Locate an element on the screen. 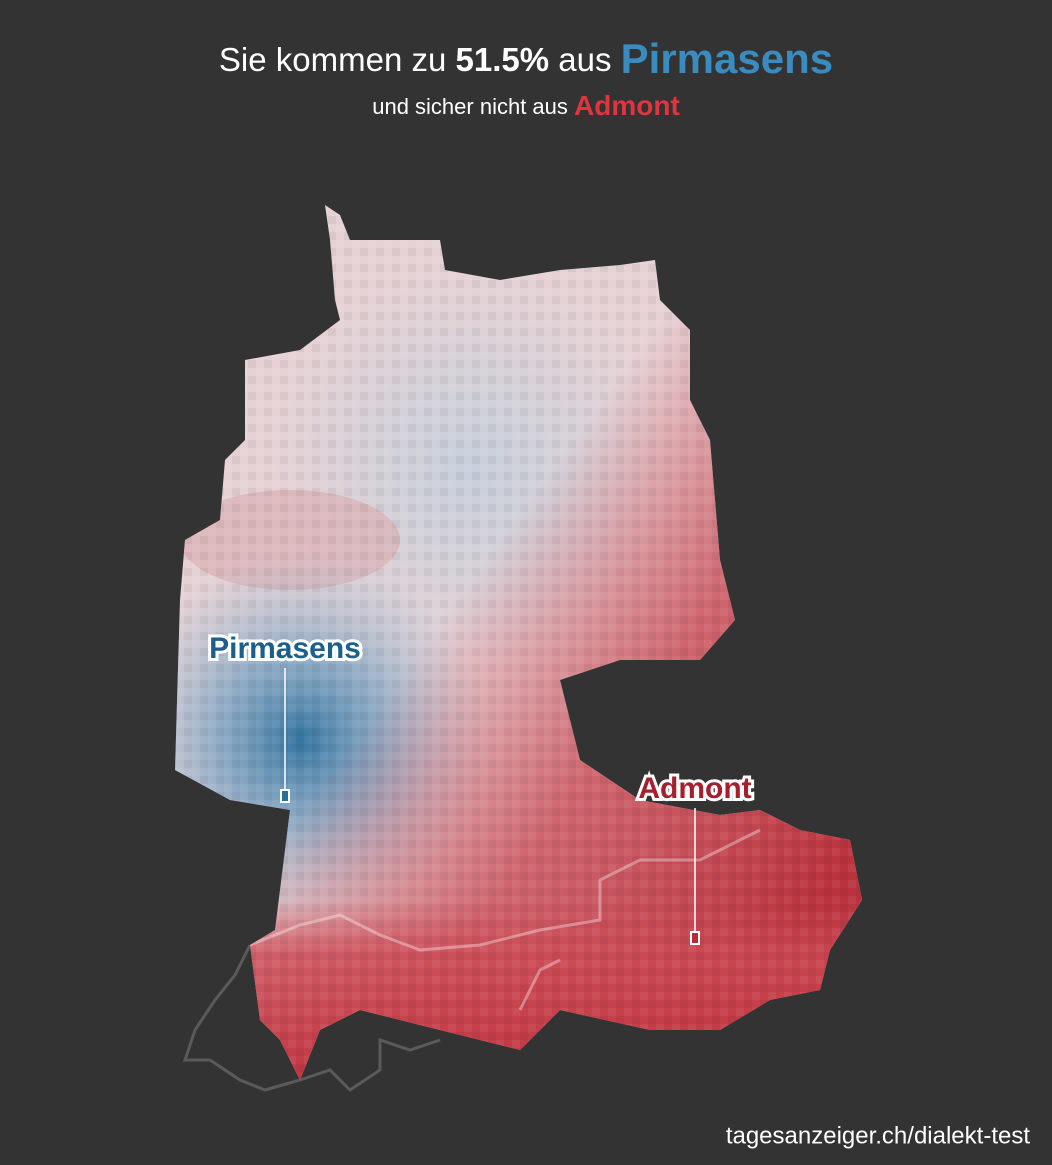 This screenshot has width=1052, height=1165. marker-label: Pirmasens is located at coordinates (285, 648).